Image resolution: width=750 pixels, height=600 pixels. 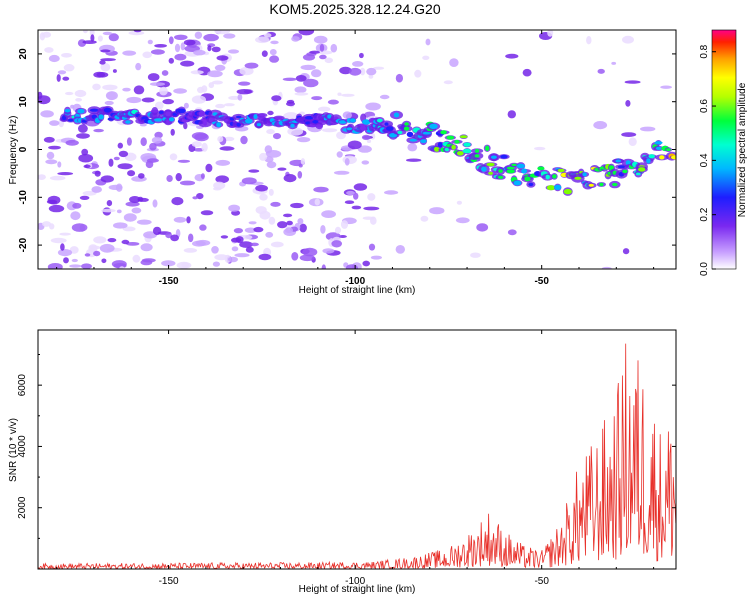 What do you see at coordinates (704, 269) in the screenshot?
I see `colorbar-tick-label: 0.0` at bounding box center [704, 269].